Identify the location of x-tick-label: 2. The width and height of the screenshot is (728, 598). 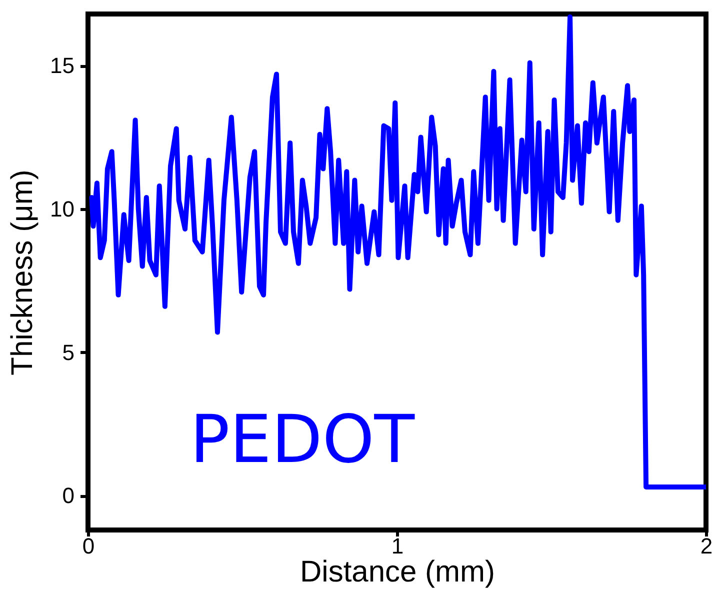
(706, 546).